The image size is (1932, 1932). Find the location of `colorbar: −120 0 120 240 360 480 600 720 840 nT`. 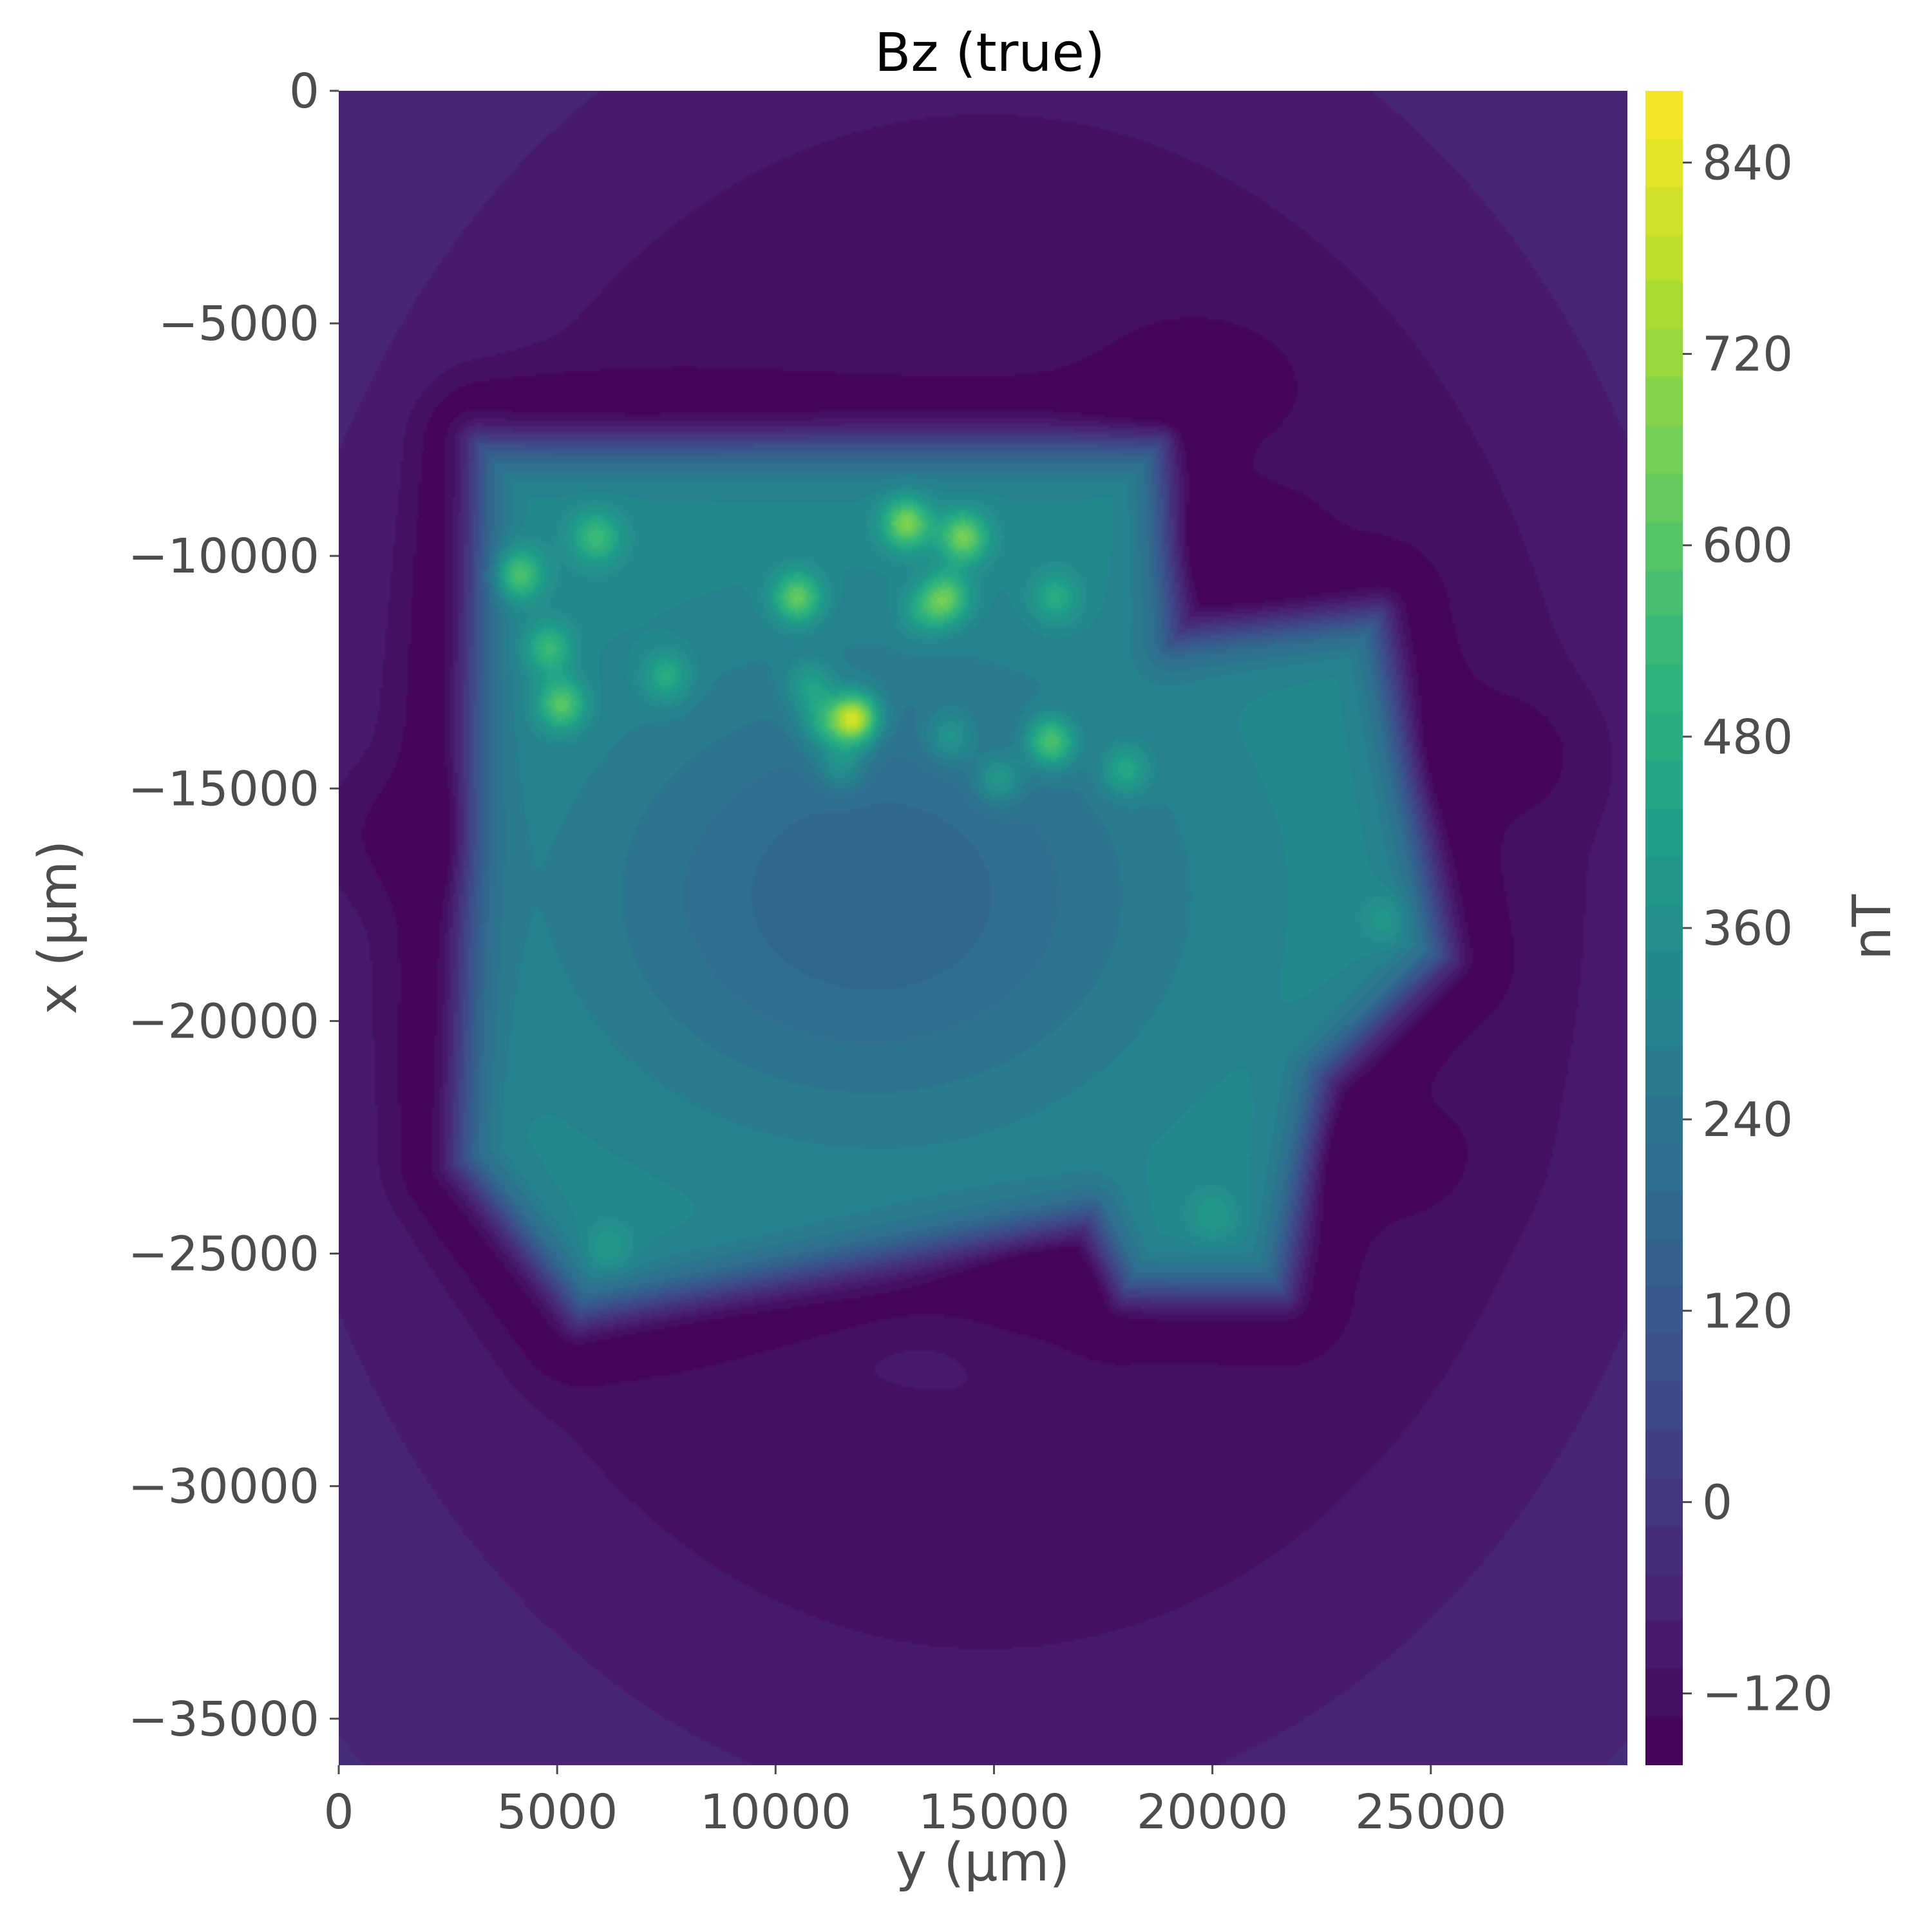

colorbar: −120 0 120 240 360 480 600 720 840 nT is located at coordinates (1774, 928).